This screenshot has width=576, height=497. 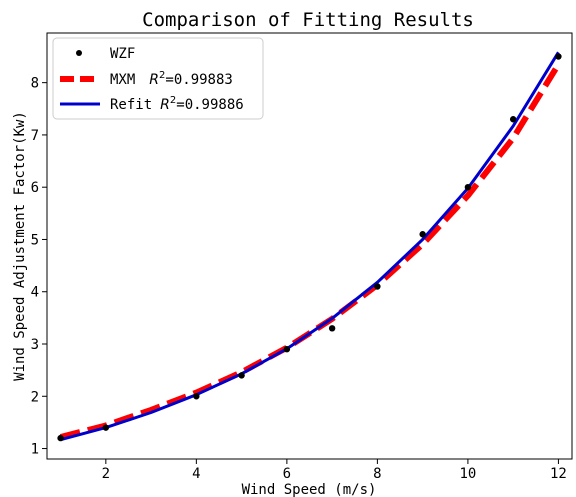 What do you see at coordinates (334, 470) in the screenshot?
I see `x-axis: 2 4 6 8 10 12` at bounding box center [334, 470].